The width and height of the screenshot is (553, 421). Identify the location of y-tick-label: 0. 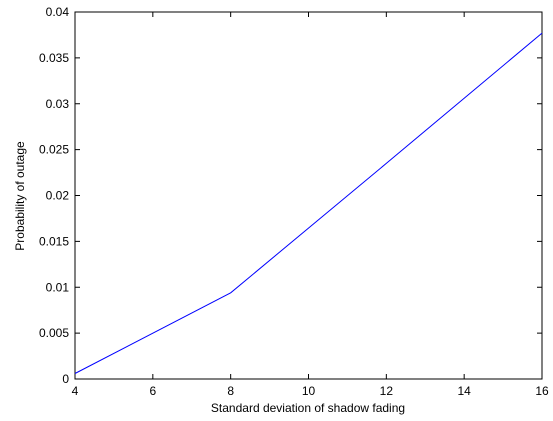
(65, 379).